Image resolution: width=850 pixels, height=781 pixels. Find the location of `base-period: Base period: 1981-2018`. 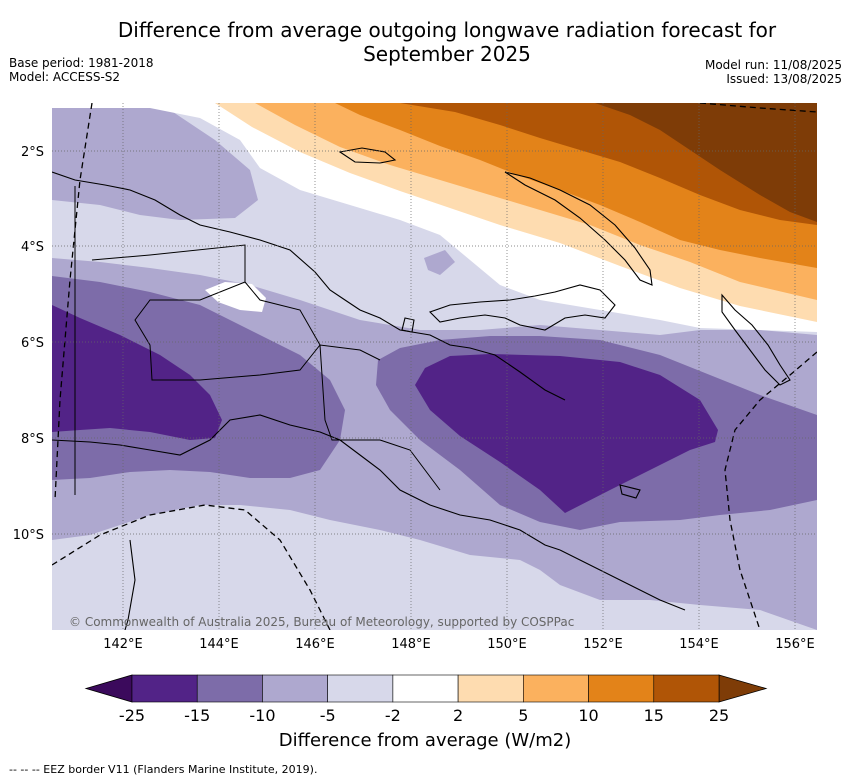

base-period: Base period: 1981-2018 is located at coordinates (81, 63).